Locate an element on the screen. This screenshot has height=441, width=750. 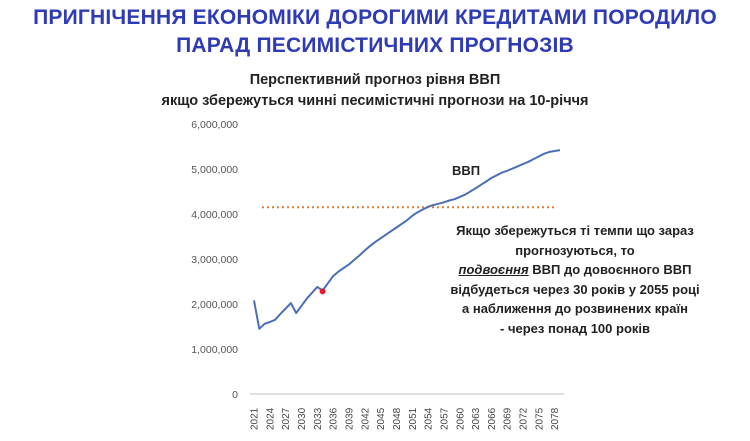
y-tick-label: 4,000,000 is located at coordinates (214, 215).